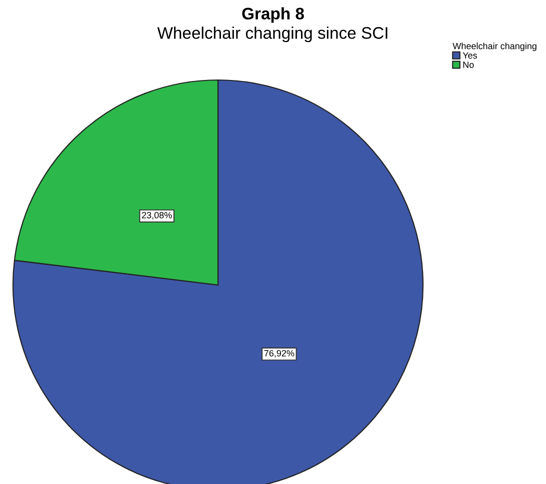 The width and height of the screenshot is (546, 484). I want to click on data-label: 76,92%, so click(279, 354).